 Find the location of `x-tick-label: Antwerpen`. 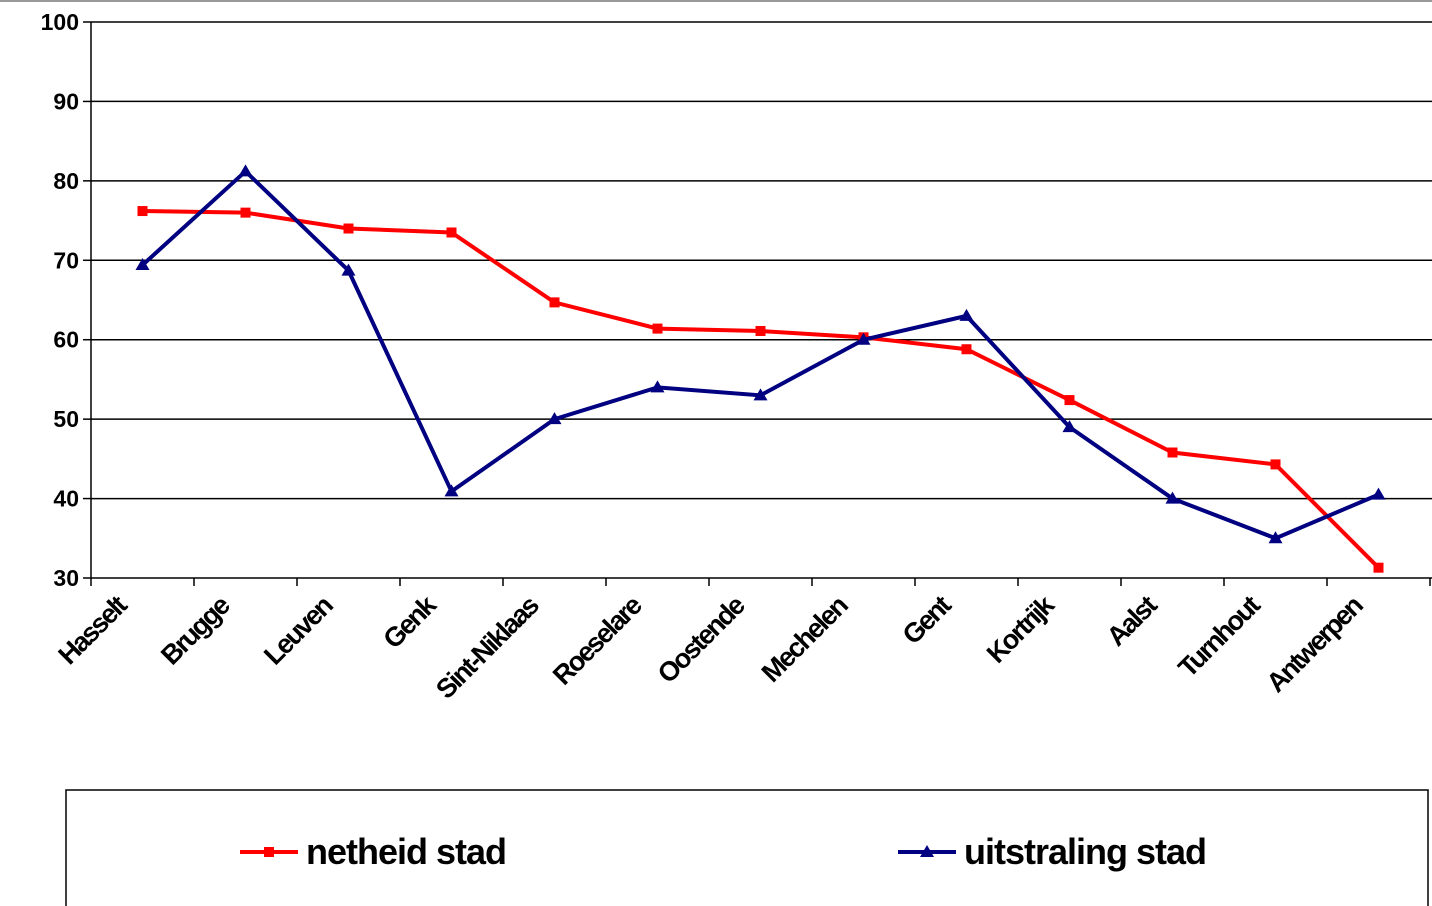

x-tick-label: Antwerpen is located at coordinates (1314, 644).